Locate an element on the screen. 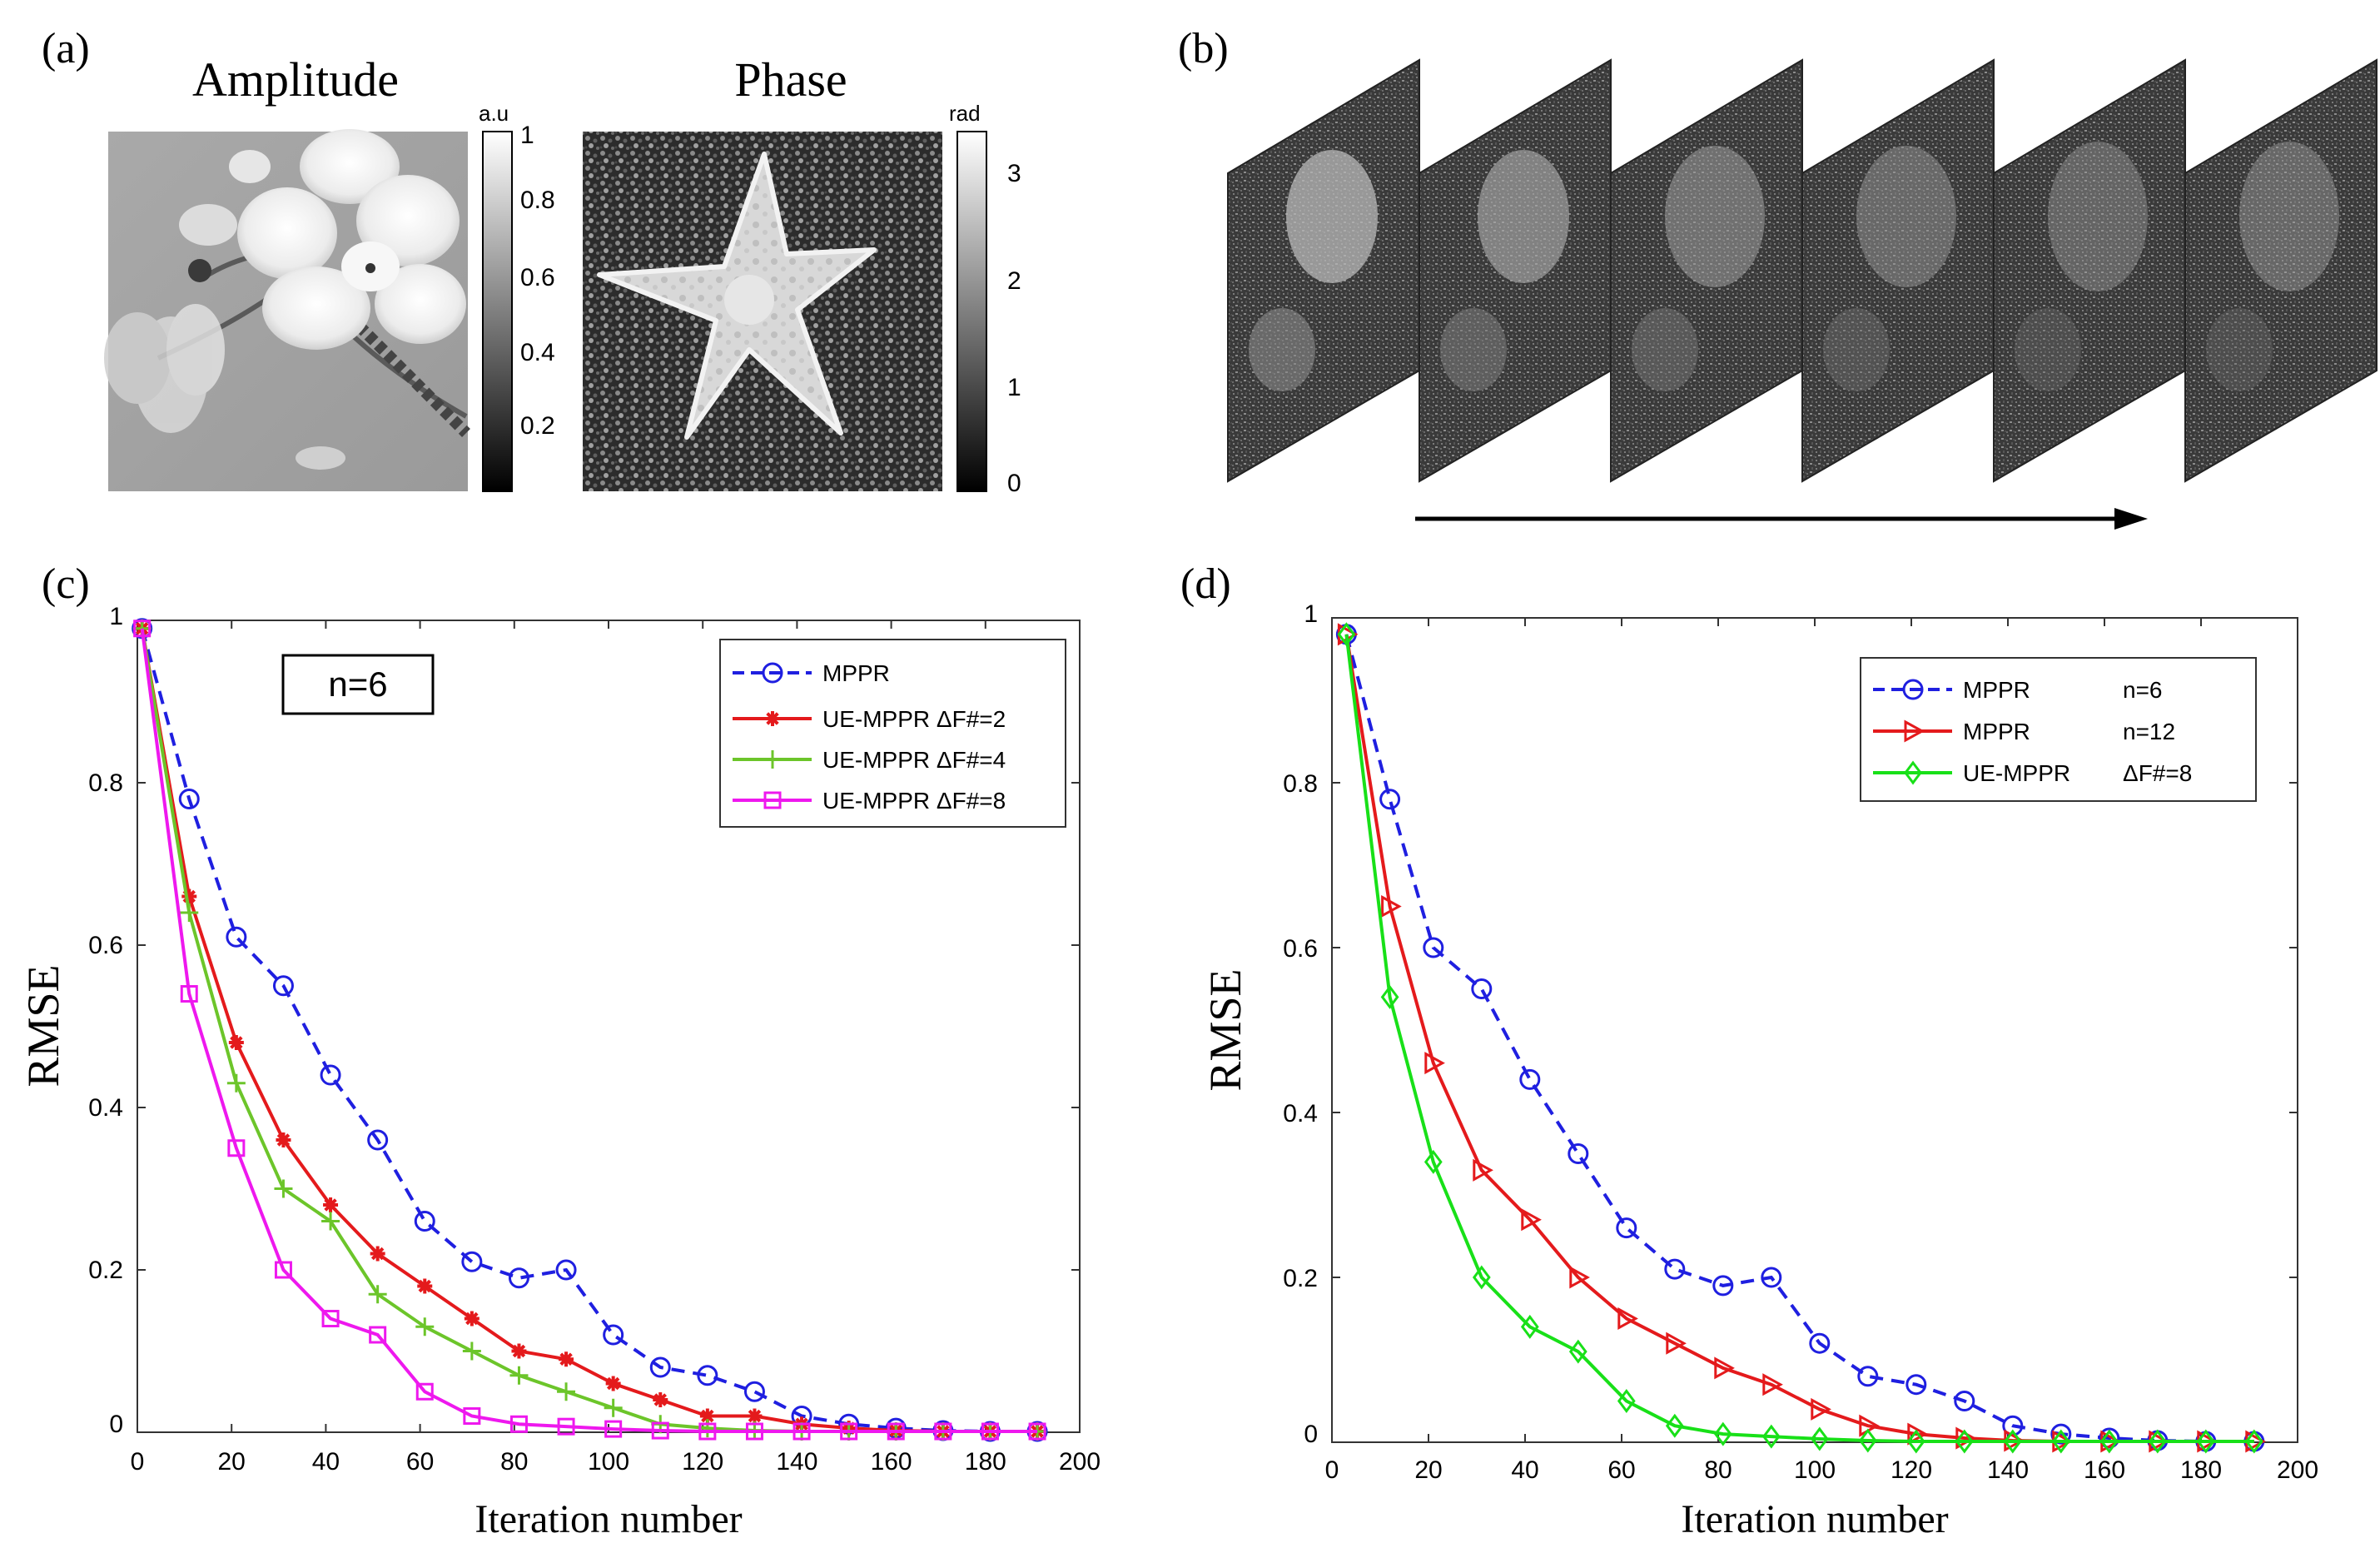 This screenshot has width=2380, height=1548. legend-entry: UE-MPPR ΔF#=4 is located at coordinates (914, 760).